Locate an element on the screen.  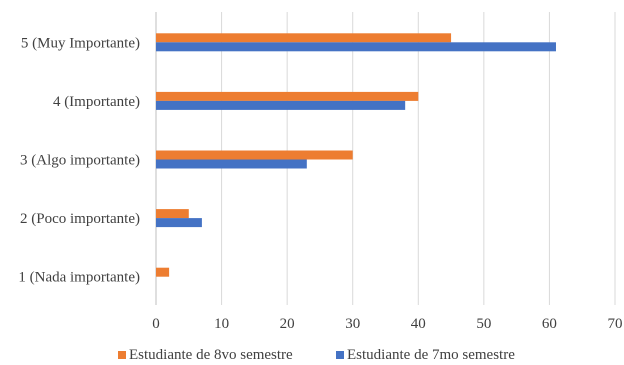
category-label: 5 (Muy Importante) is located at coordinates (80, 43).